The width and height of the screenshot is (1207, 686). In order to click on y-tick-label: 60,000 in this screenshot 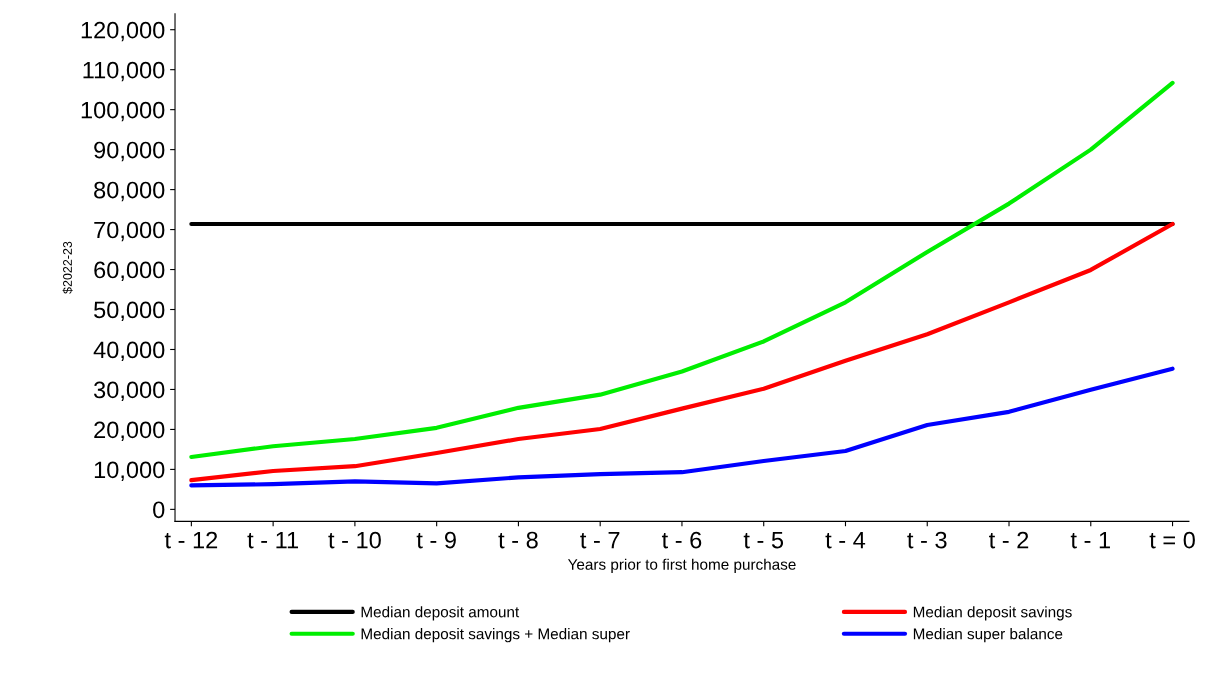, I will do `click(129, 271)`.